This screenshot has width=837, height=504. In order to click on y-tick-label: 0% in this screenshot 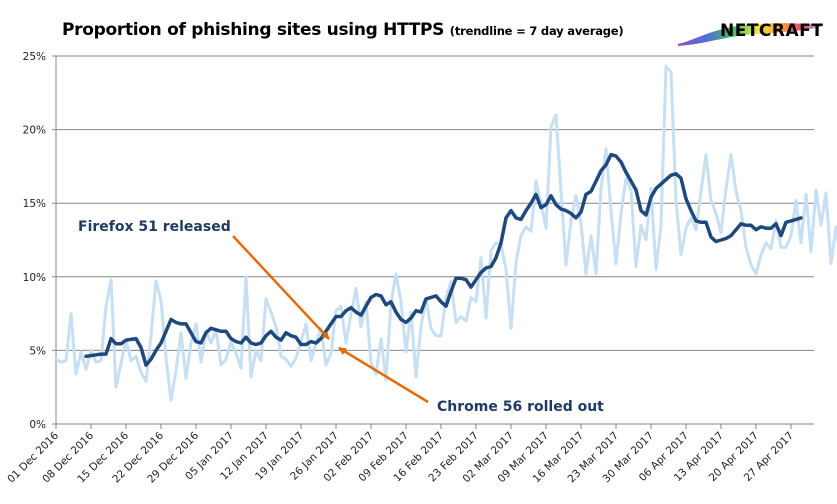, I will do `click(37, 425)`.